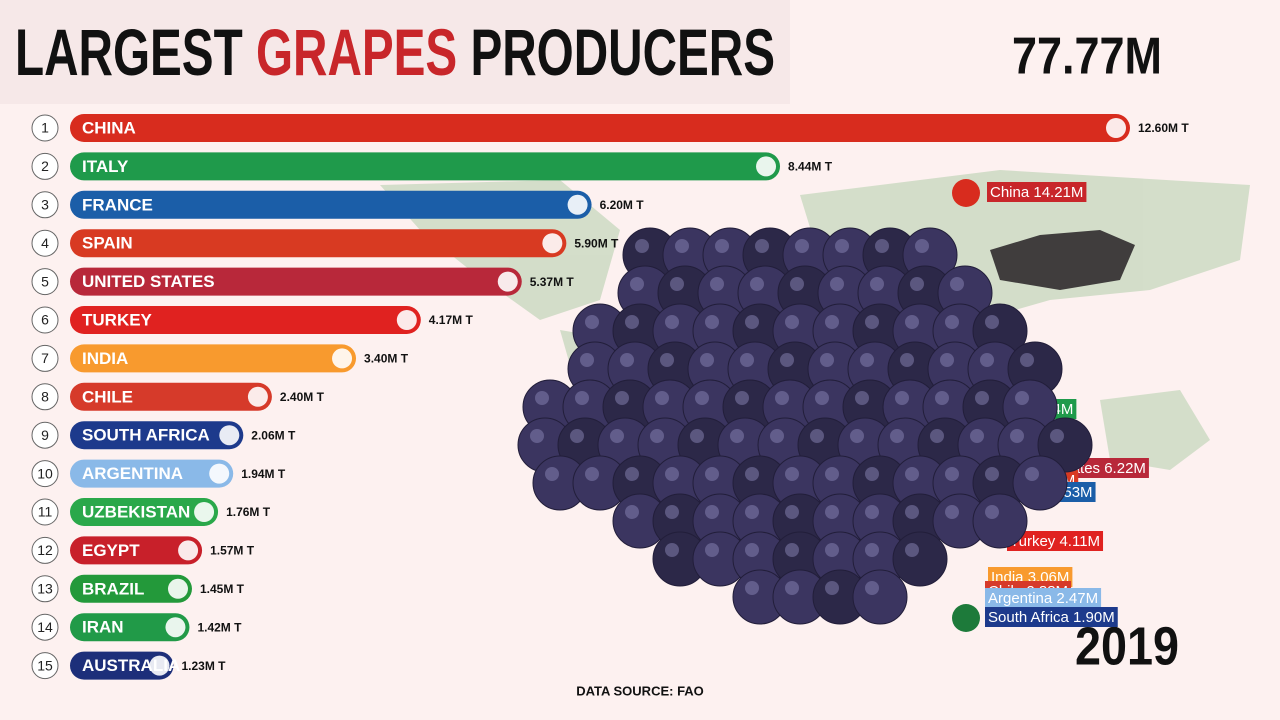  Describe the element at coordinates (109, 127) in the screenshot. I see `bar-label: CHINA` at that location.